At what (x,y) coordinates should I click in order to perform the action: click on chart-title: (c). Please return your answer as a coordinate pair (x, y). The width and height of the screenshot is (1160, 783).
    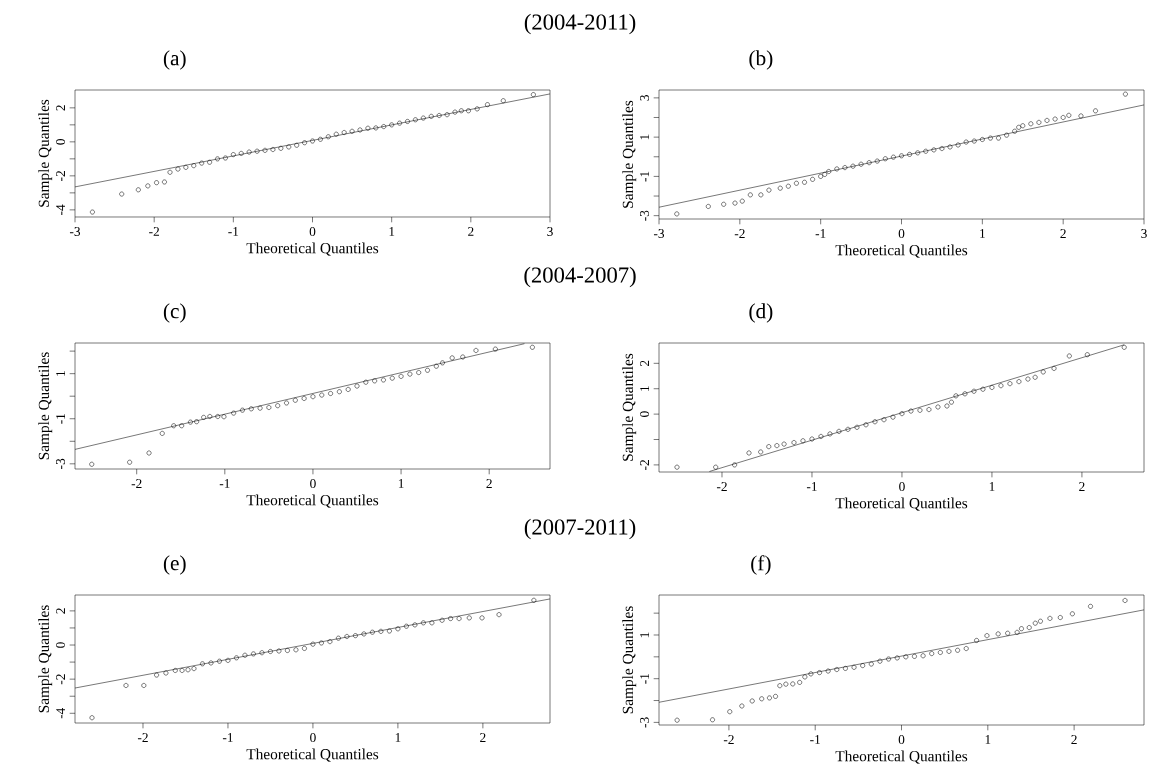
    Looking at the image, I should click on (174, 313).